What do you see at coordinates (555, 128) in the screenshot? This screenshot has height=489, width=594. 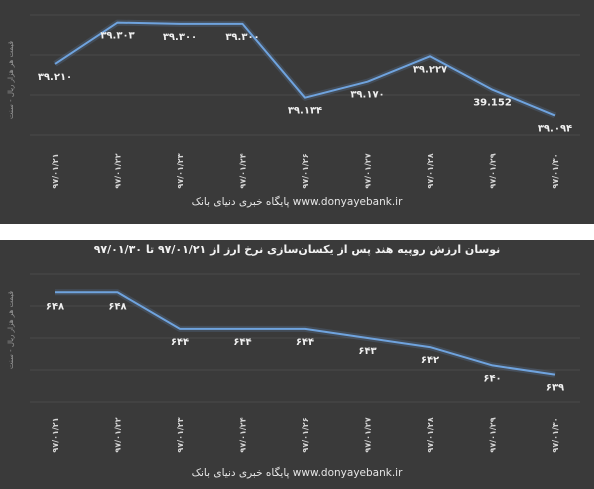 I see `data-label: ۳۹.۰۹۴` at bounding box center [555, 128].